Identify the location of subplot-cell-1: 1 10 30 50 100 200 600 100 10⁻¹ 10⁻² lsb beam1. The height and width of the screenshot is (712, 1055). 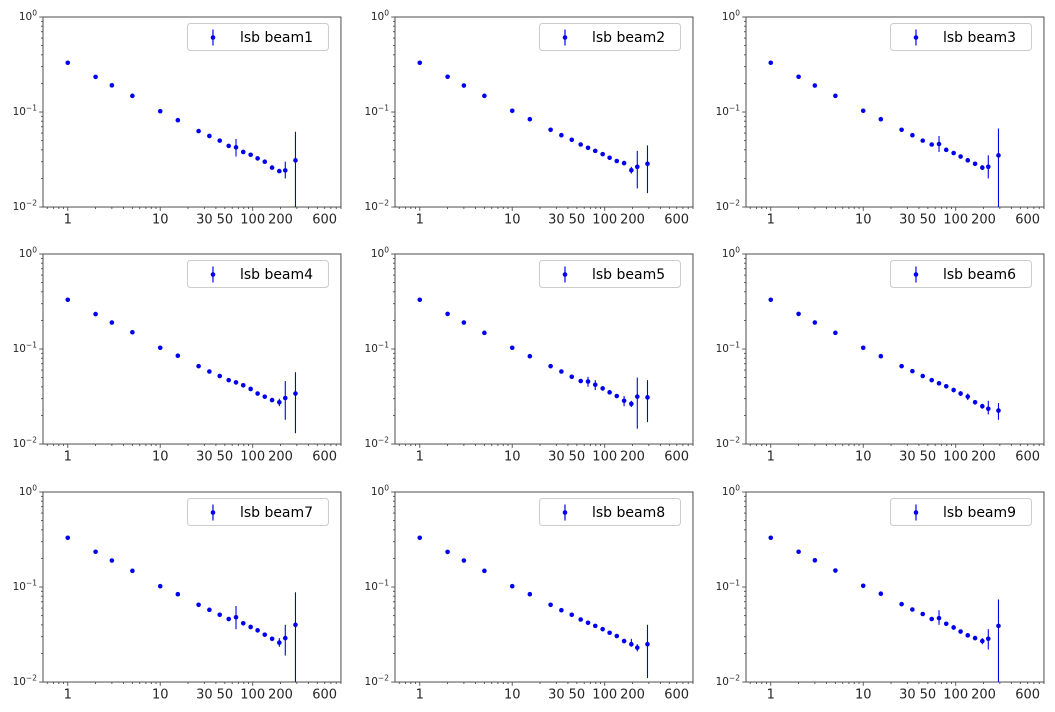
(176, 118).